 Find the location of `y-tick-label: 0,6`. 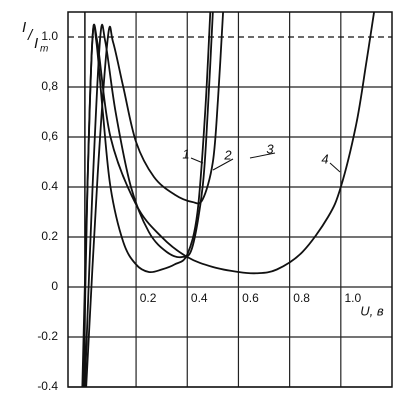

y-tick-label: 0,6 is located at coordinates (49, 136).